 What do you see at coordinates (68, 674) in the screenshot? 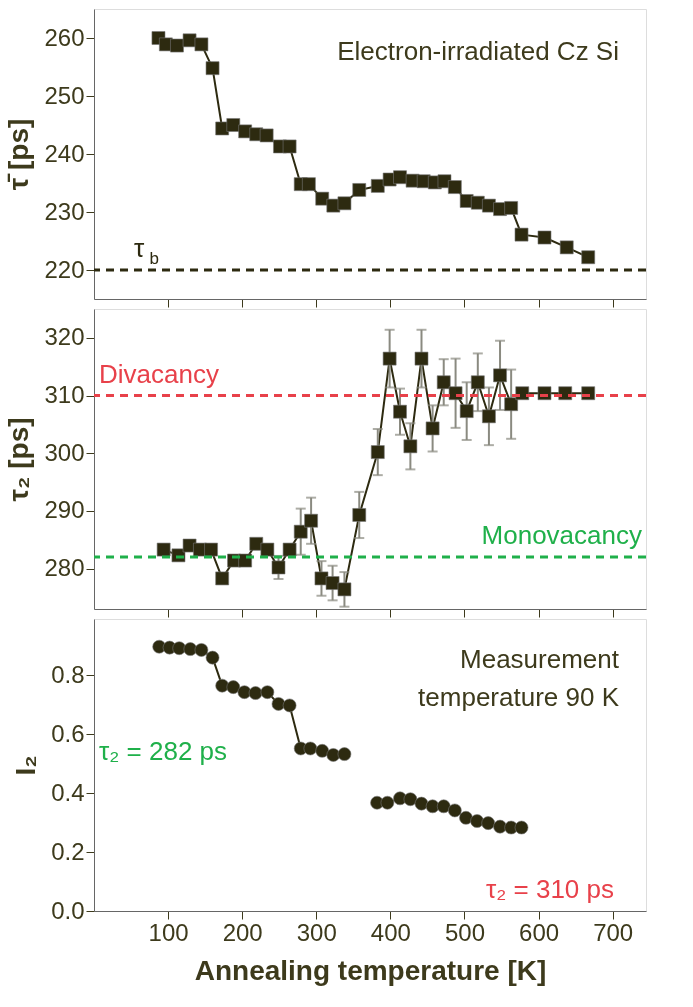
I see `y-tick-label: 0.8` at bounding box center [68, 674].